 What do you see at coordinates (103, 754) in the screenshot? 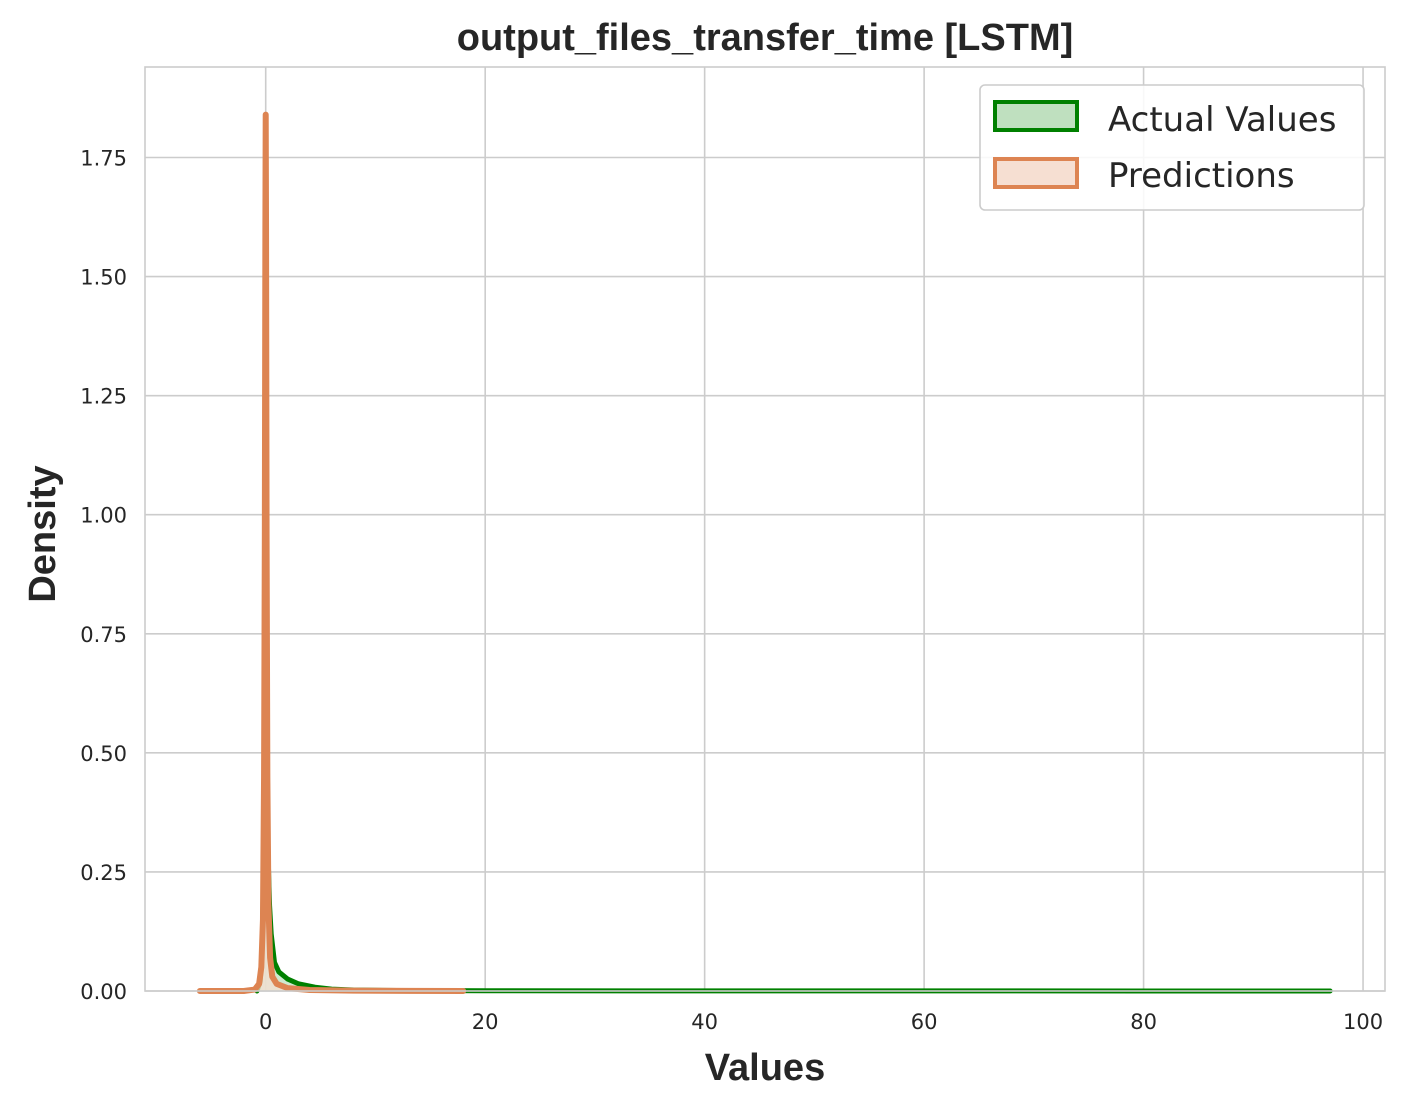
I see `y-tick-label: 0.50` at bounding box center [103, 754].